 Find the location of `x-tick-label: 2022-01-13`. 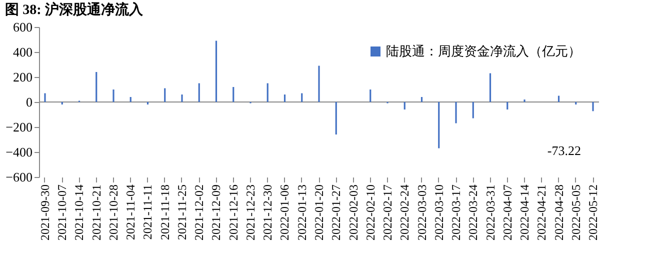

x-tick-label: 2022-01-13 is located at coordinates (301, 212).